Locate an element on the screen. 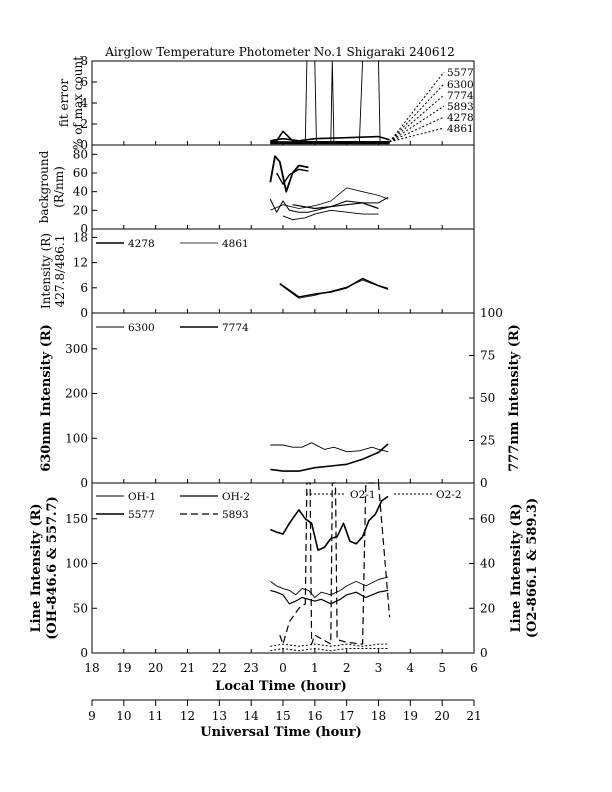 The width and height of the screenshot is (612, 792). fit-ytick-label: 0 is located at coordinates (84, 145).